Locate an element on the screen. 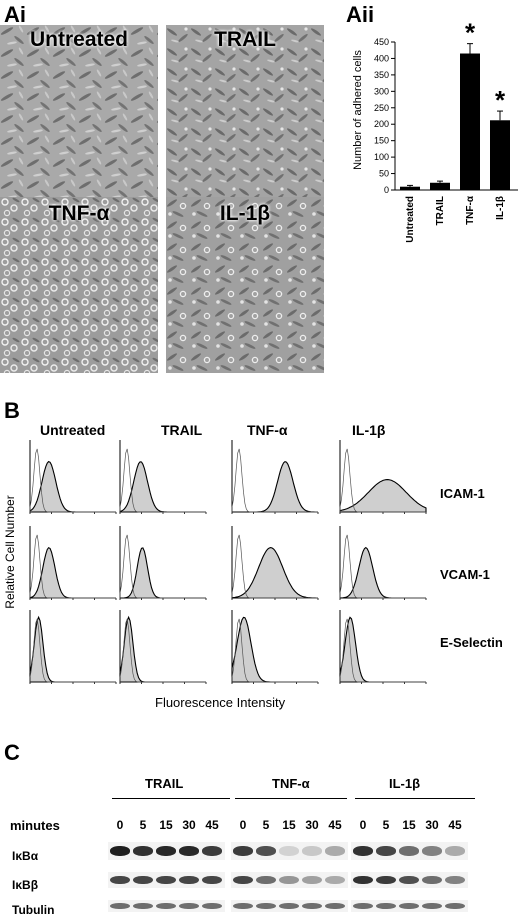 The image size is (520, 918). chart-y-tick-label: 200 is located at coordinates (381, 124).